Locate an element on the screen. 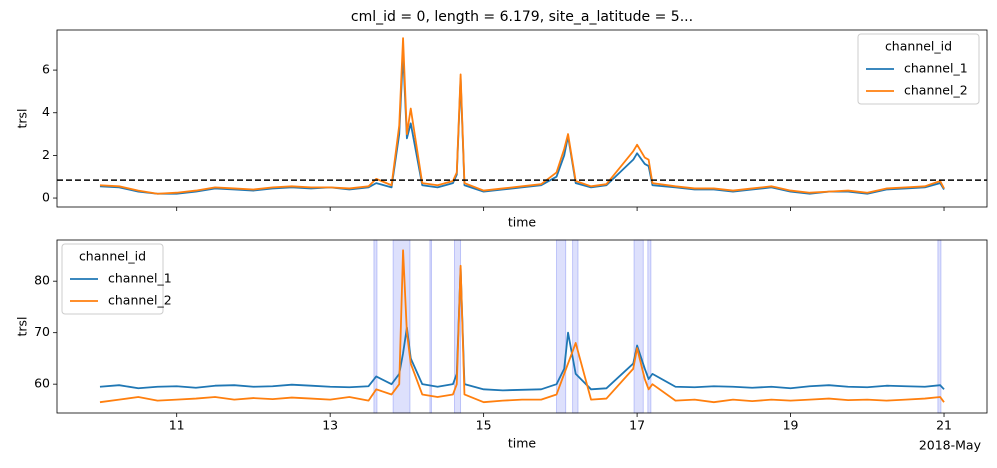 This screenshot has width=997, height=468. x-tick-label: 17 is located at coordinates (637, 425).